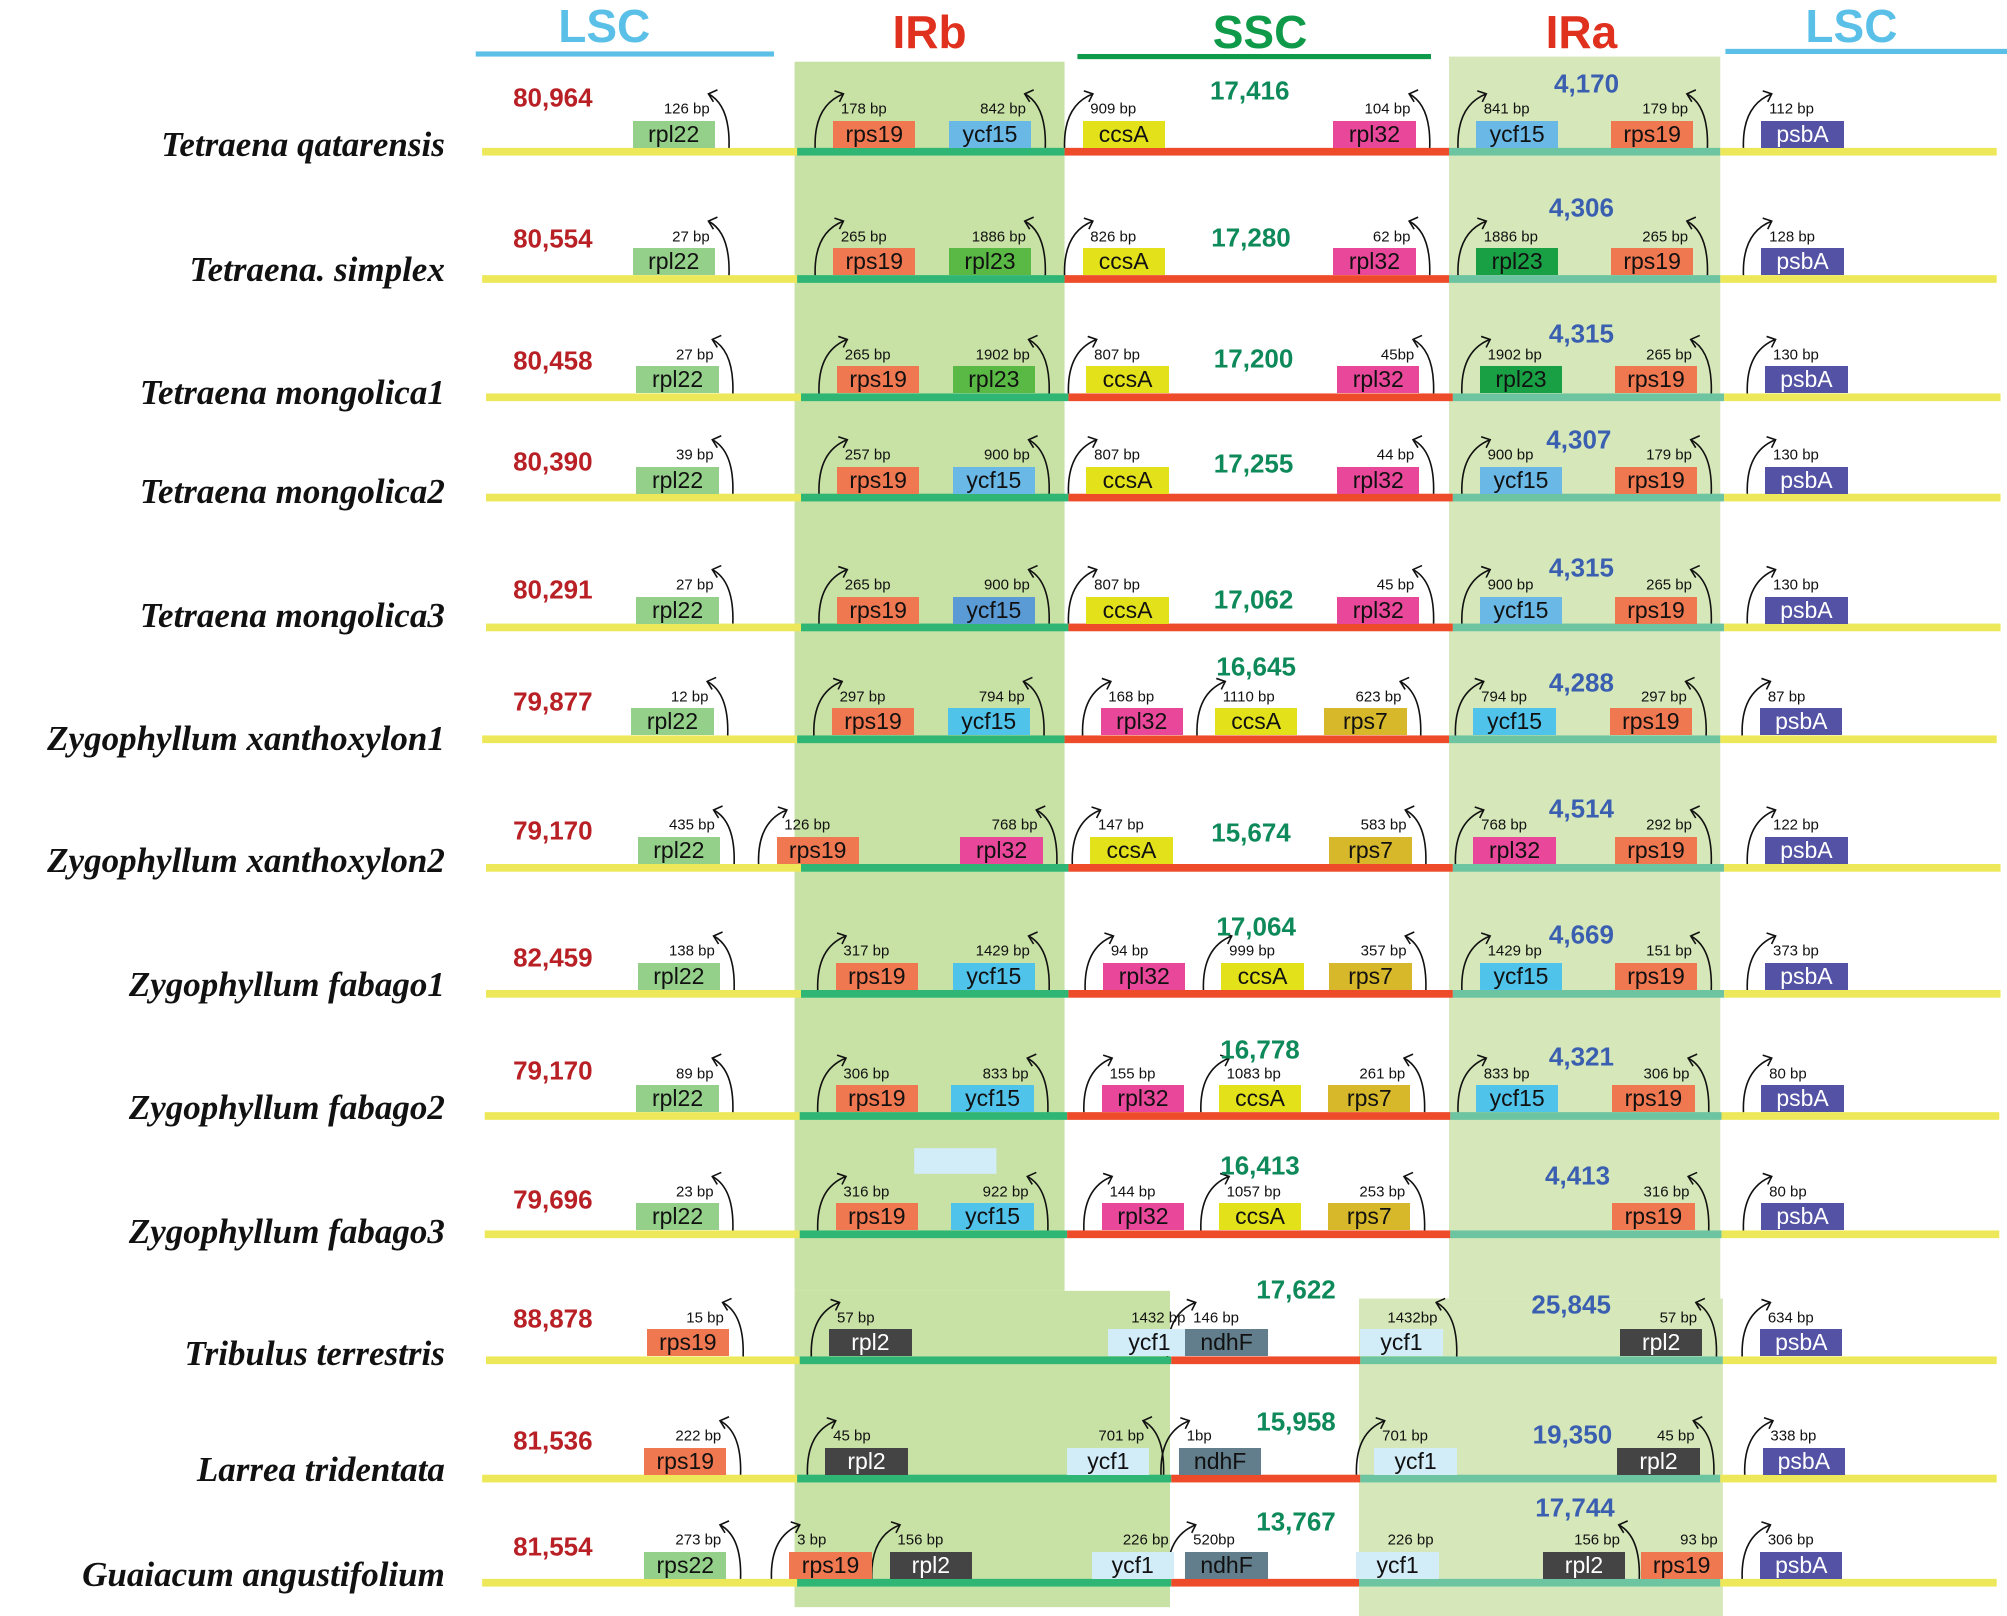 The width and height of the screenshot is (2007, 1616). Describe the element at coordinates (1003, 109) in the screenshot. I see `bp-label: 842 bp` at that location.